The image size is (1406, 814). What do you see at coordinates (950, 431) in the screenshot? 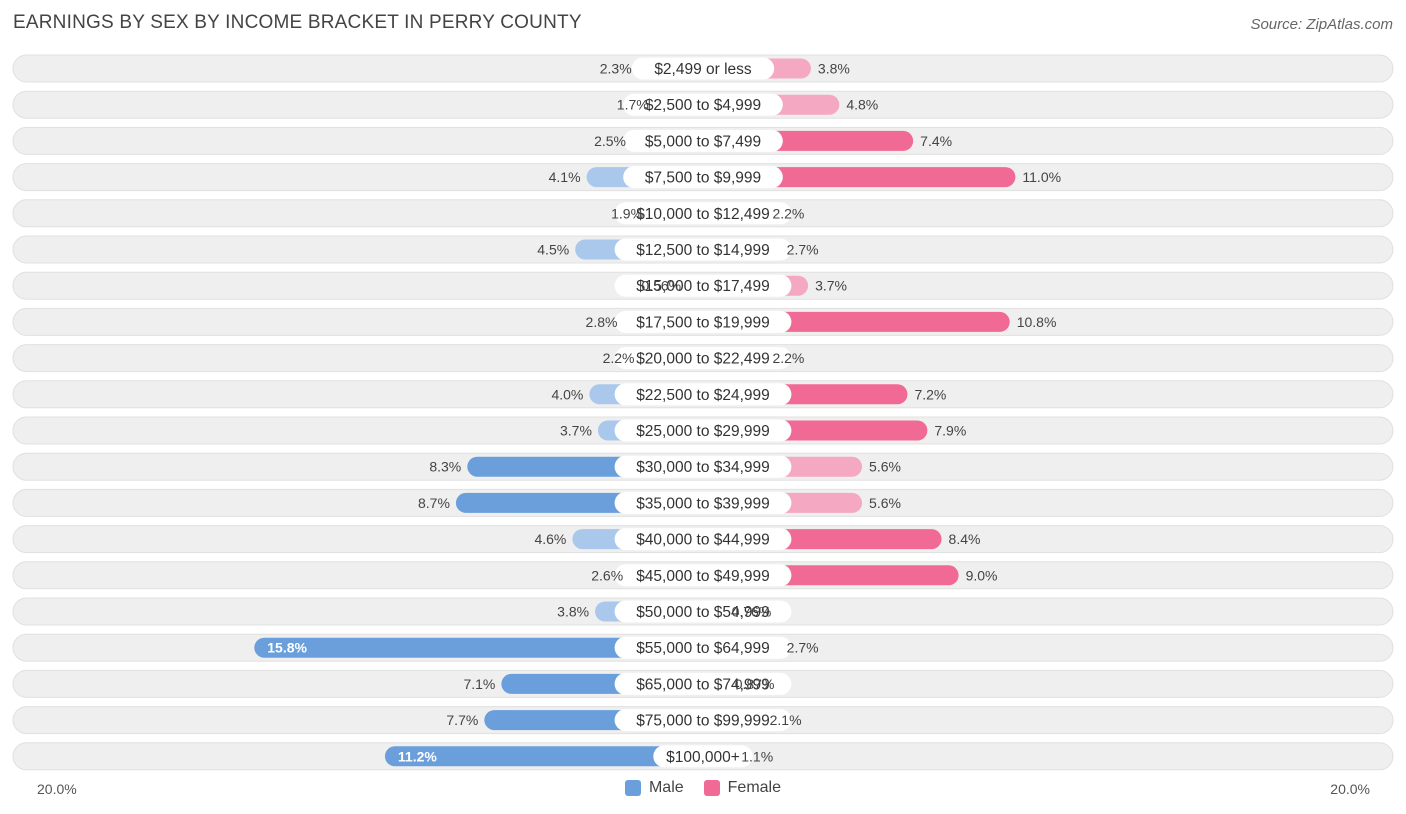
I see `female-value-label: 7.9%` at bounding box center [950, 431].